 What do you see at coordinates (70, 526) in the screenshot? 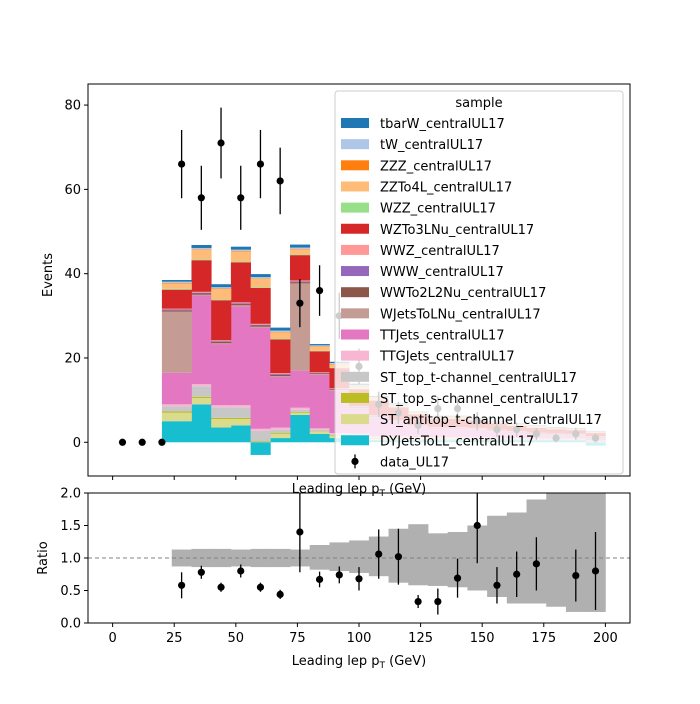
I see `ratio-y-tick-label: 1.5` at bounding box center [70, 526].